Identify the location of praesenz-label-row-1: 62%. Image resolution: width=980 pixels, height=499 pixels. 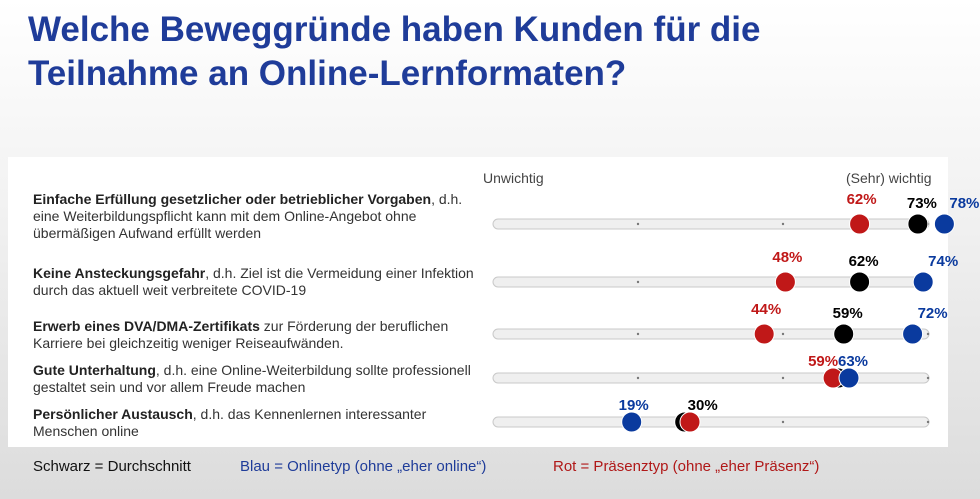
(862, 199).